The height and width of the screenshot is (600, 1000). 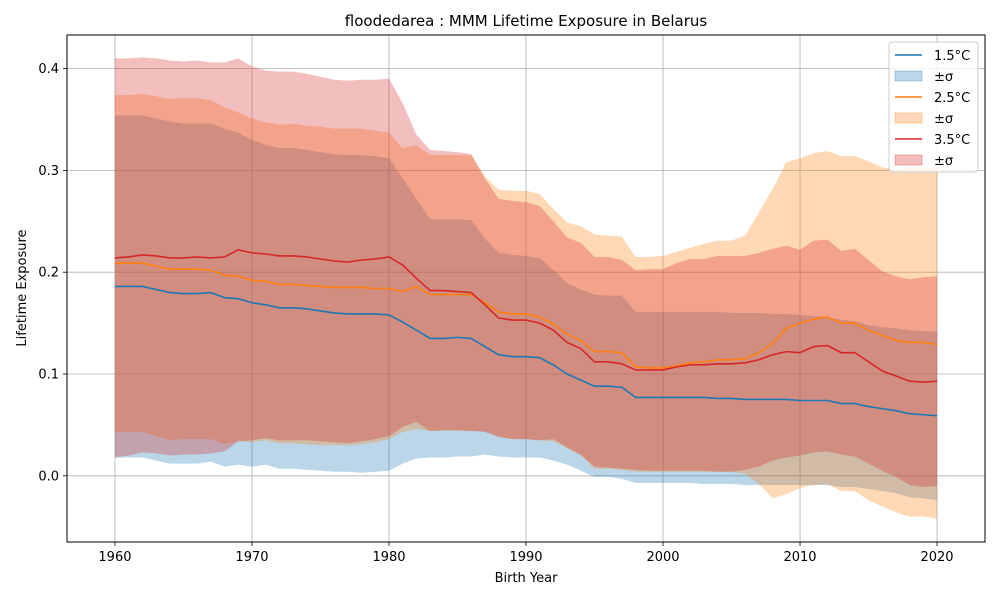 What do you see at coordinates (48, 171) in the screenshot?
I see `y-tick-label: 0.3` at bounding box center [48, 171].